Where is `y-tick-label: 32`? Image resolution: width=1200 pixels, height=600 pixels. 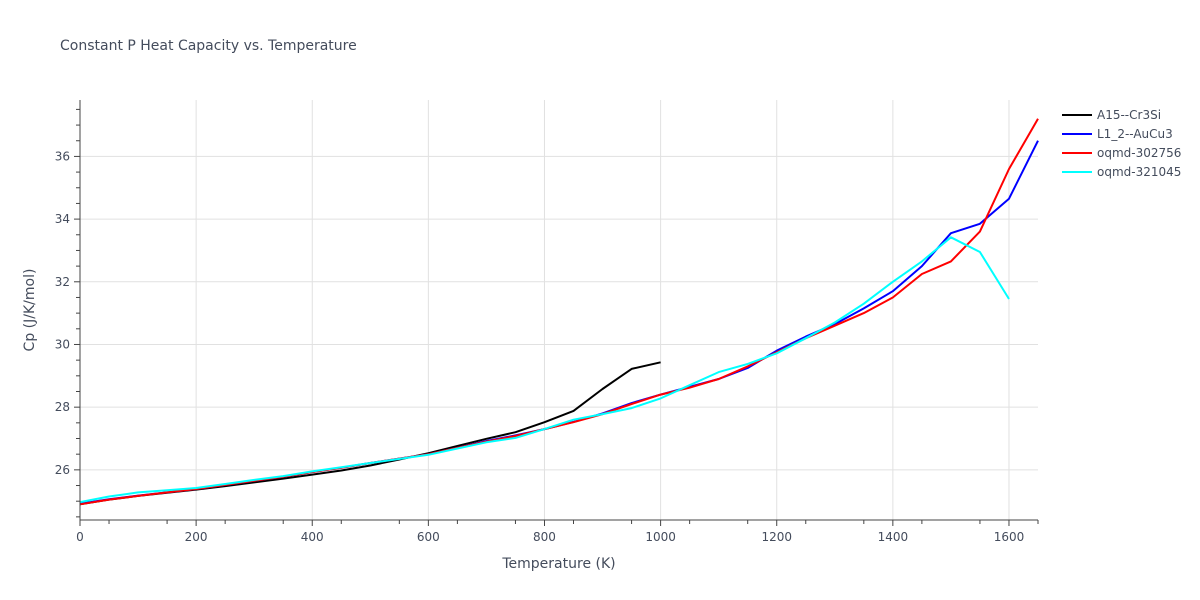 y-tick-label: 32 is located at coordinates (62, 282).